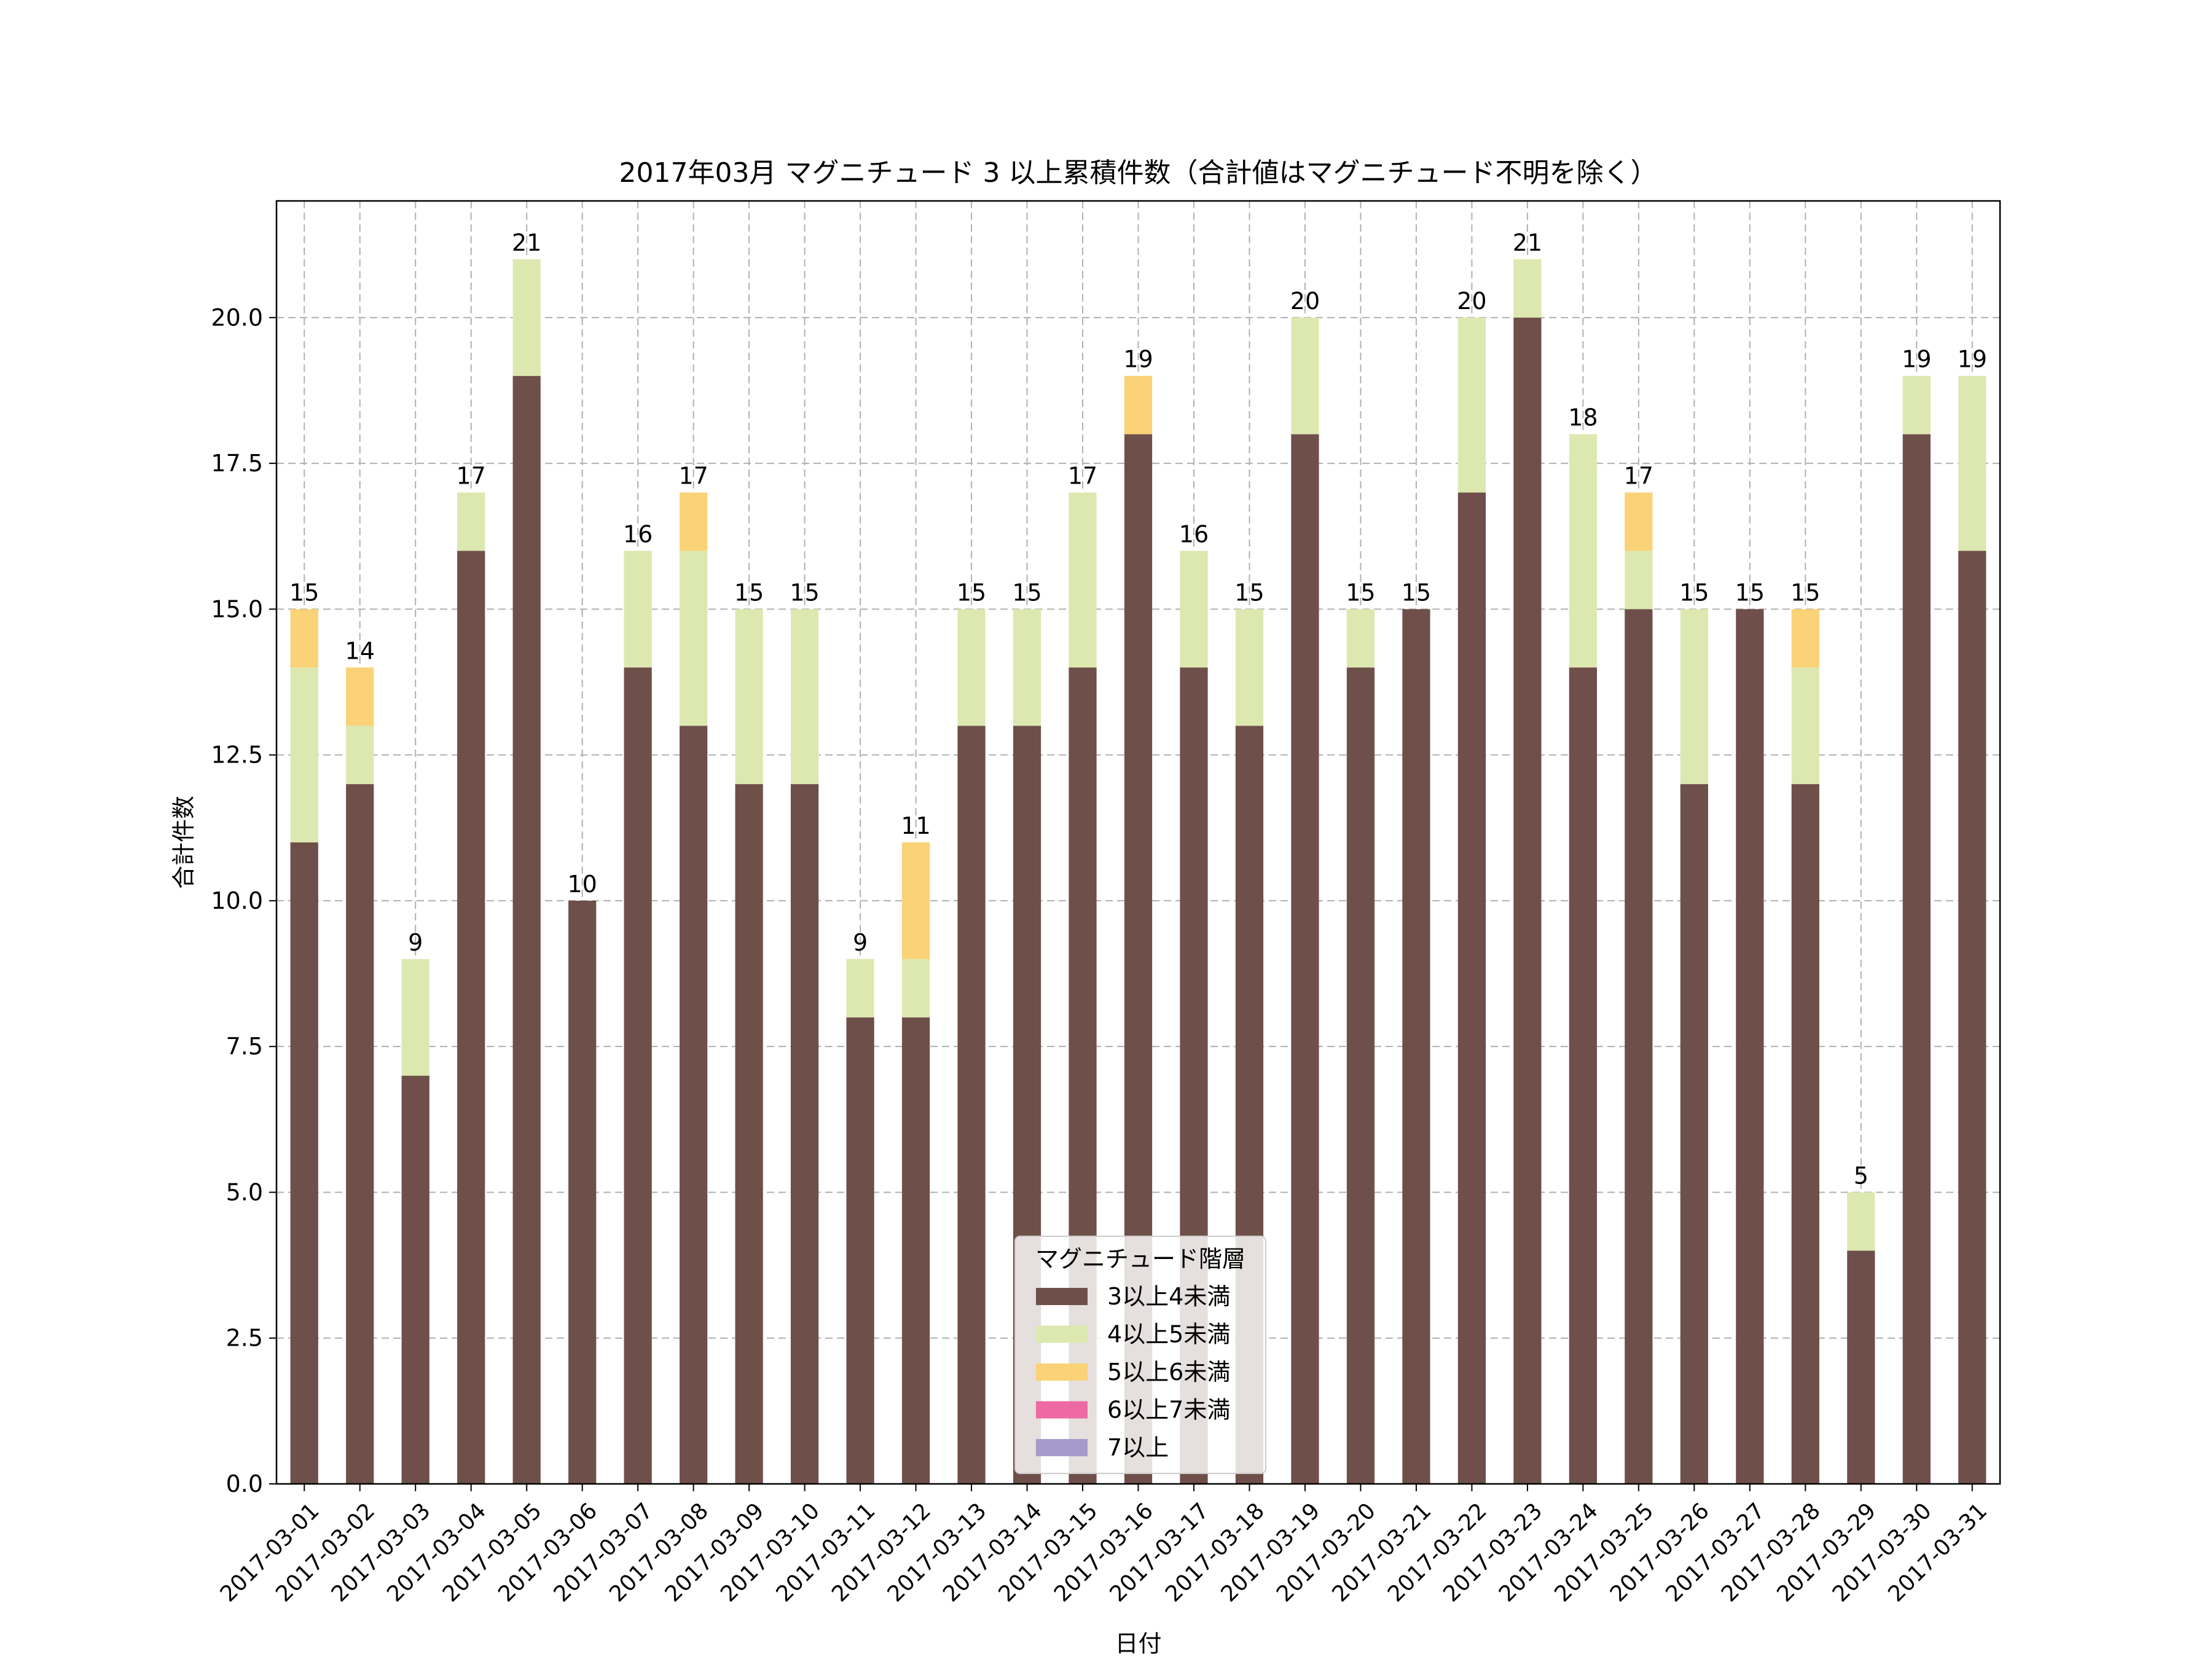 This screenshot has height=1659, width=2212. What do you see at coordinates (1527, 242) in the screenshot?
I see `total-label-2017-03-23: 21` at bounding box center [1527, 242].